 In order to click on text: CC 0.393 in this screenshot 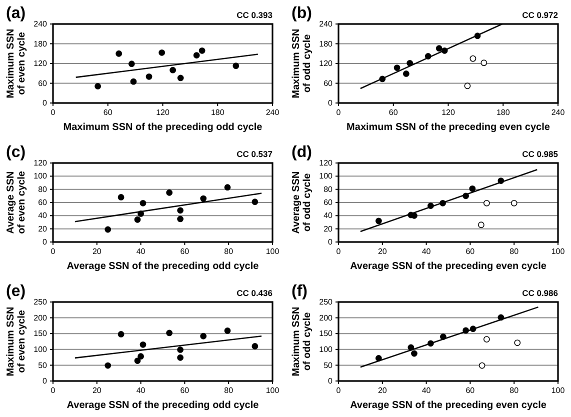, I will do `click(254, 15)`.